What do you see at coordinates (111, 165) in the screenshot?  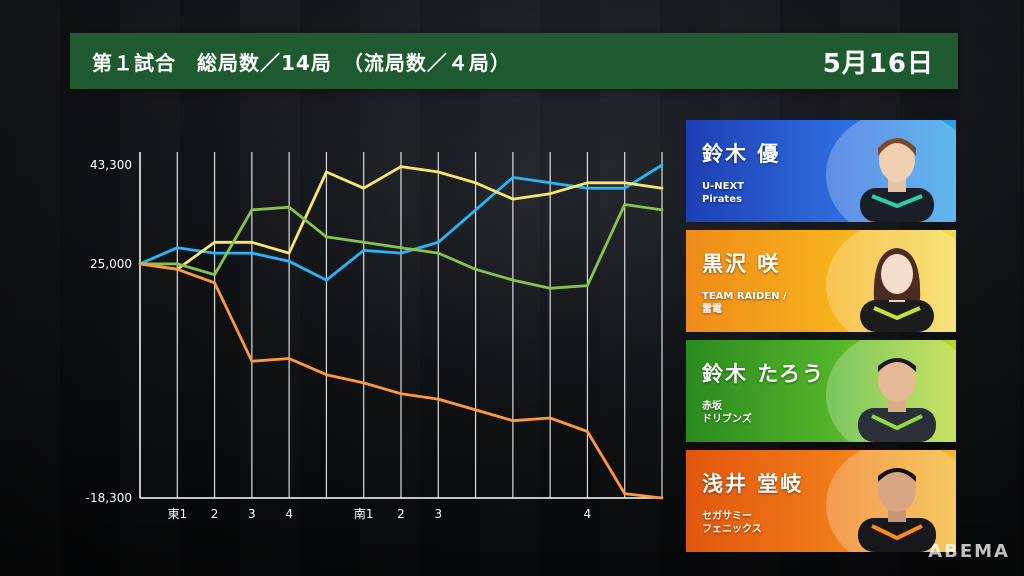 I see `y-tick-label: 43,300` at bounding box center [111, 165].